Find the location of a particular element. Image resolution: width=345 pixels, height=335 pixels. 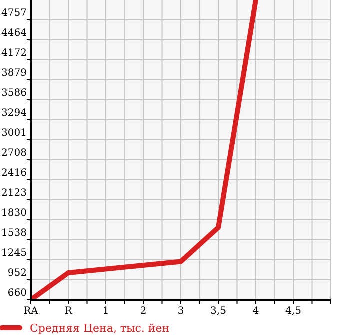

legend-label: Средняя Цена, тыс. йен is located at coordinates (100, 328).